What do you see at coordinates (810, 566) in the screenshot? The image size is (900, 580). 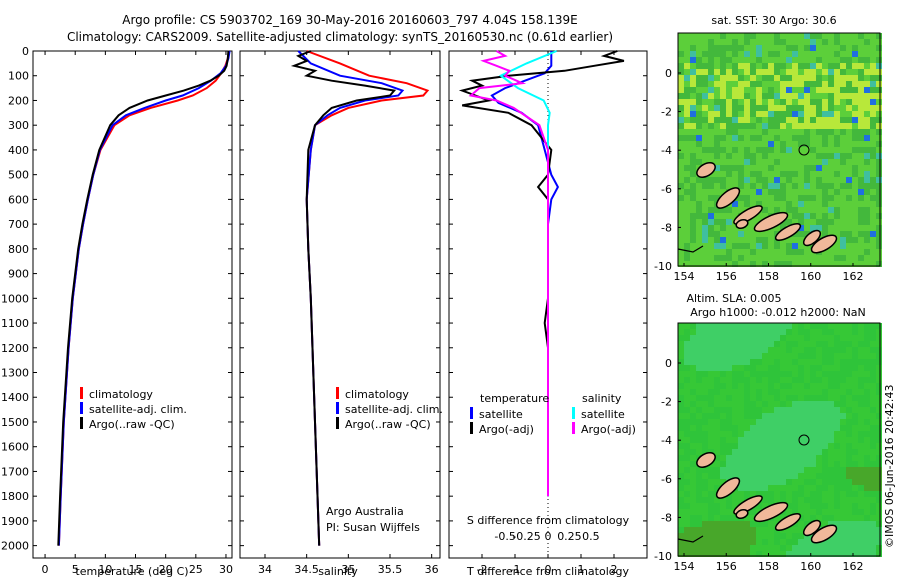 I see `map-x-tick-label: 160` at bounding box center [810, 566].